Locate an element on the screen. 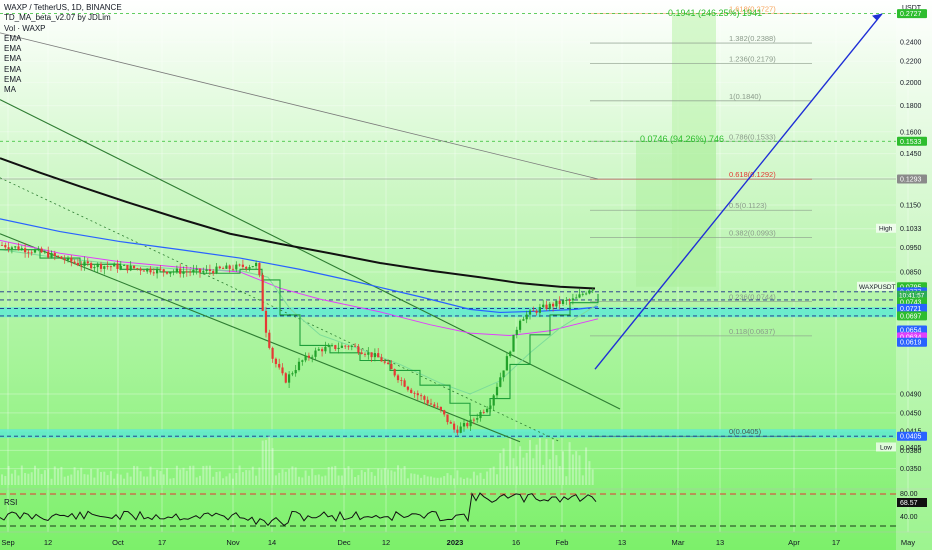 This screenshot has height=555, width=932. indicator-label: MA is located at coordinates (63, 90).